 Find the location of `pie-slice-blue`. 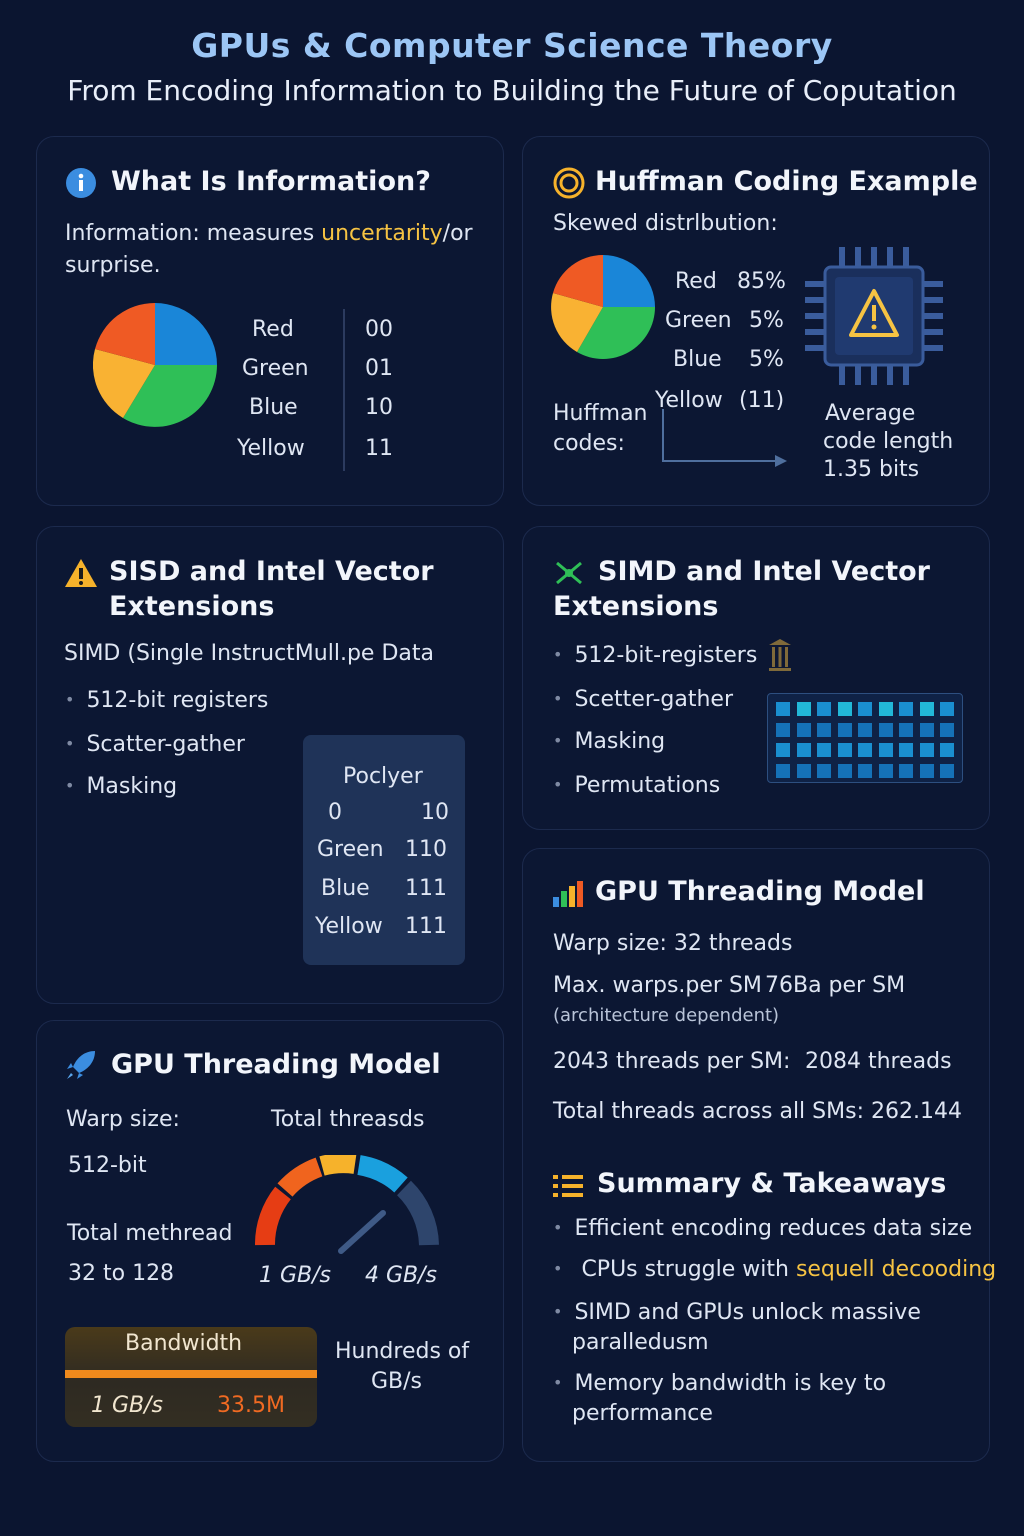

pie-slice-blue is located at coordinates (186, 334).